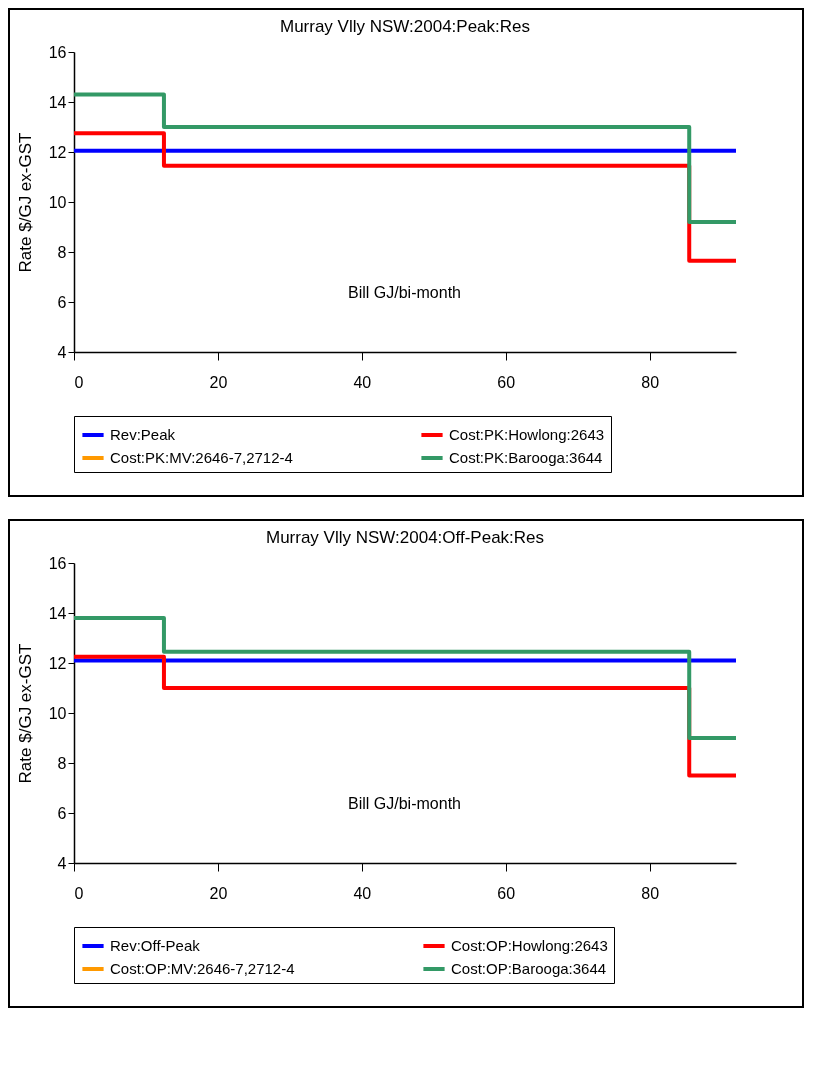 This screenshot has width=820, height=1066. I want to click on legend-label: Cost:OP:MV:2646-7,2712-4, so click(202, 968).